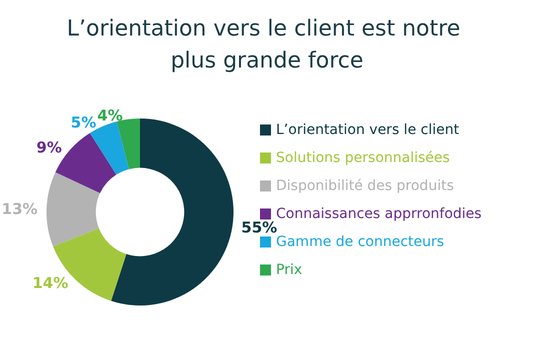  What do you see at coordinates (20, 209) in the screenshot?
I see `data-label: 13%` at bounding box center [20, 209].